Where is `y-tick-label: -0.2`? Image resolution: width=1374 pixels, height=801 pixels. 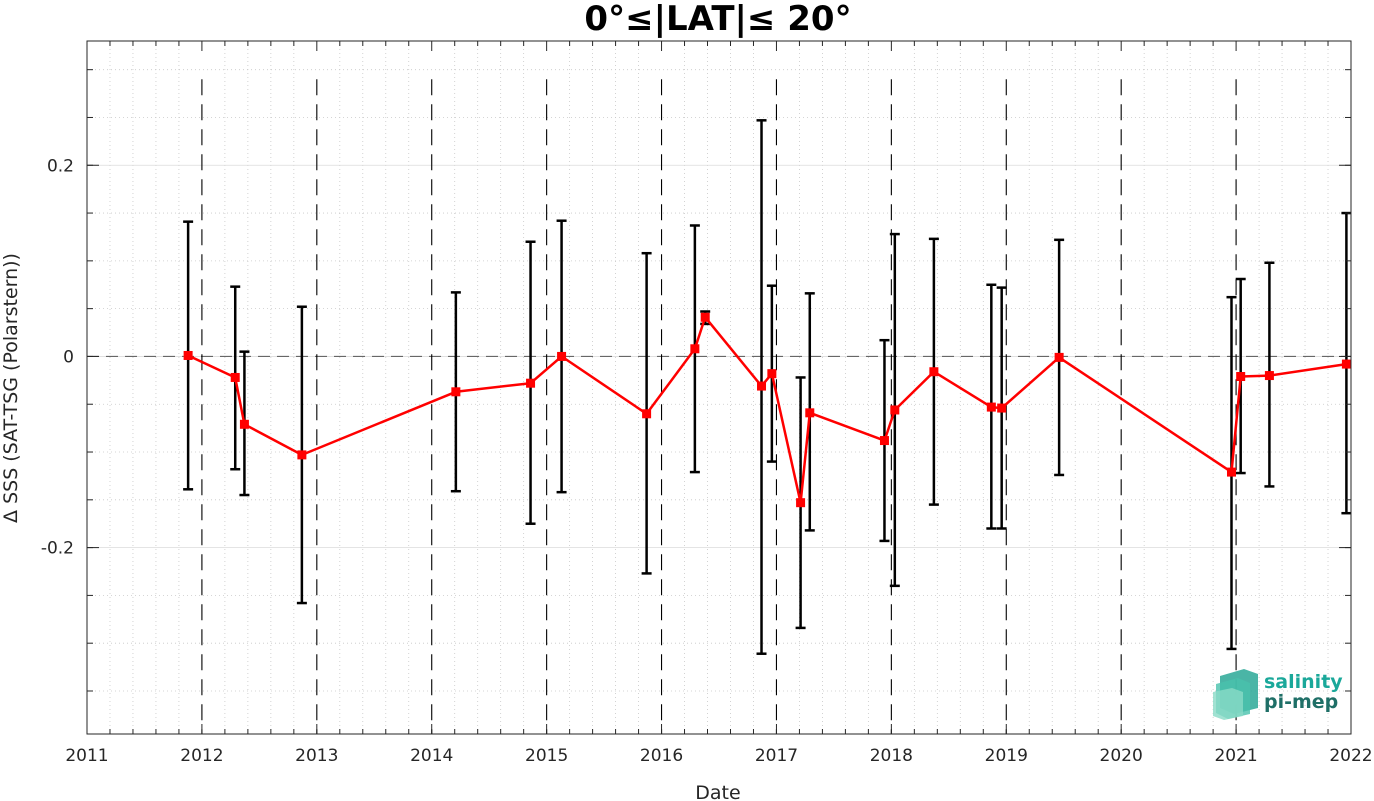
y-tick-label: -0.2 is located at coordinates (57, 549).